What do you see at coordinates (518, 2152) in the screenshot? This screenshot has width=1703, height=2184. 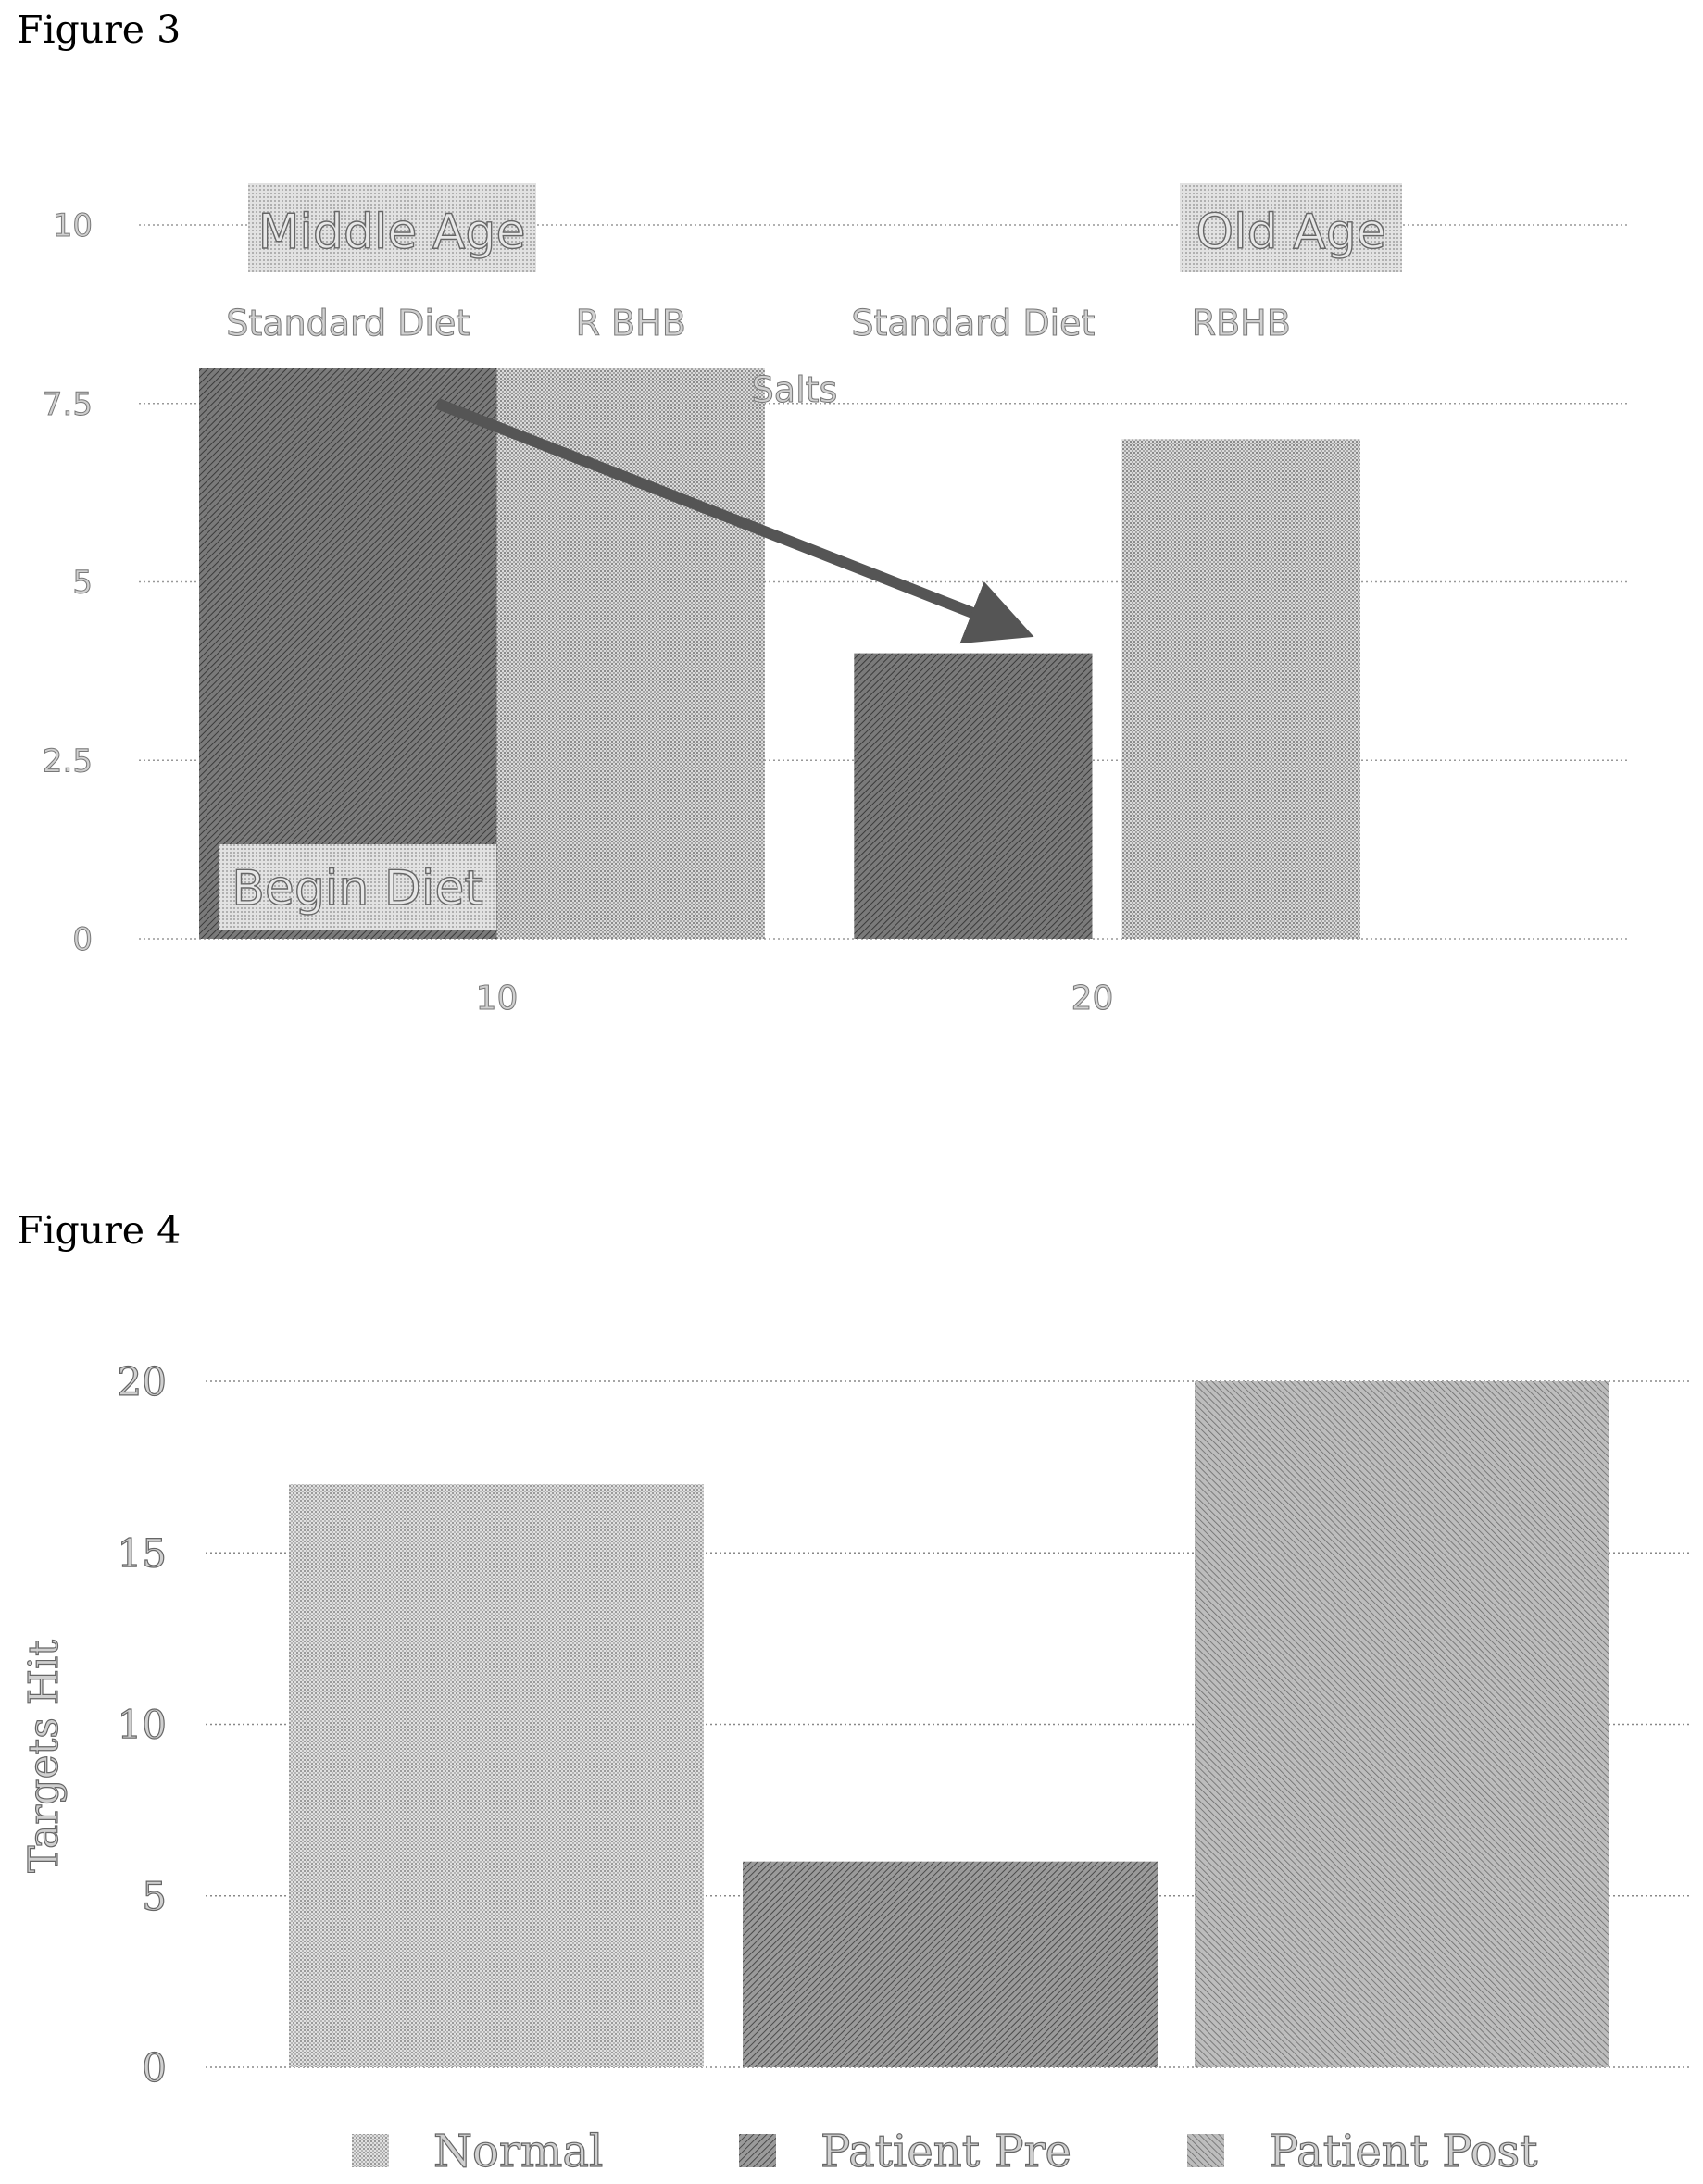 I see `fig4-legend-label: Normal` at bounding box center [518, 2152].